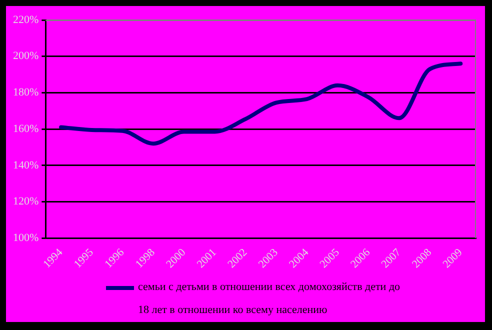 The height and width of the screenshot is (330, 492). I want to click on y-tick-label: 200%, so click(25, 56).